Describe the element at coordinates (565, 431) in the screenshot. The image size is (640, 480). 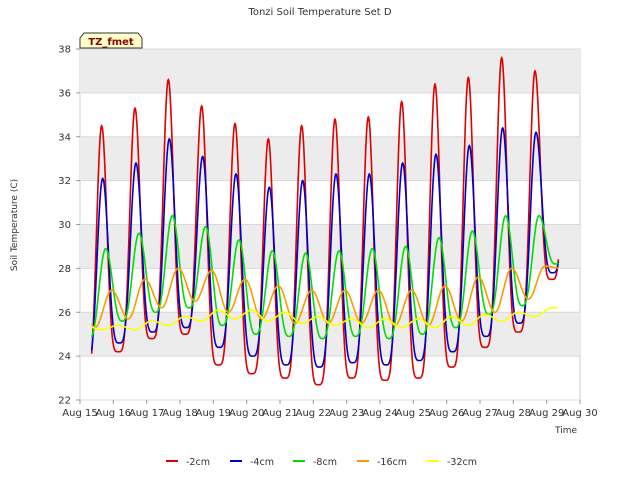
I see `x-axis-label: Time` at that location.